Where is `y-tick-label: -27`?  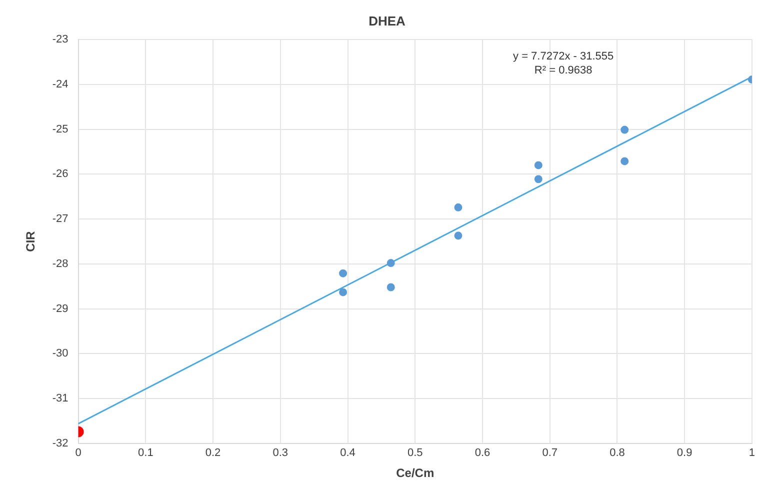 y-tick-label: -27 is located at coordinates (60, 219).